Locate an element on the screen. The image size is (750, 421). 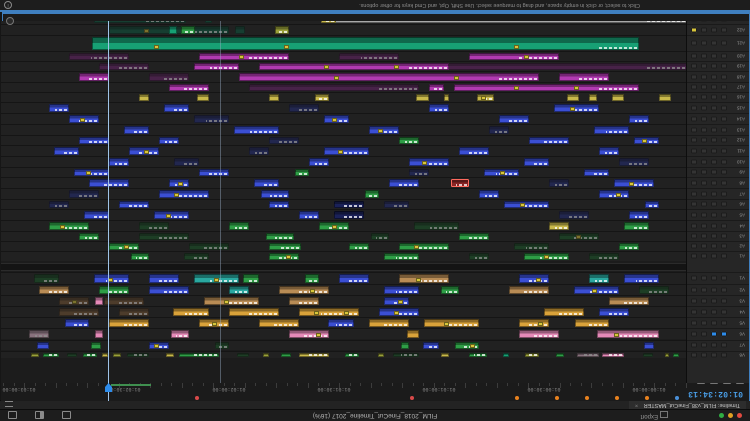
track-header-V6: V6 is located at coordinates (718, 333).